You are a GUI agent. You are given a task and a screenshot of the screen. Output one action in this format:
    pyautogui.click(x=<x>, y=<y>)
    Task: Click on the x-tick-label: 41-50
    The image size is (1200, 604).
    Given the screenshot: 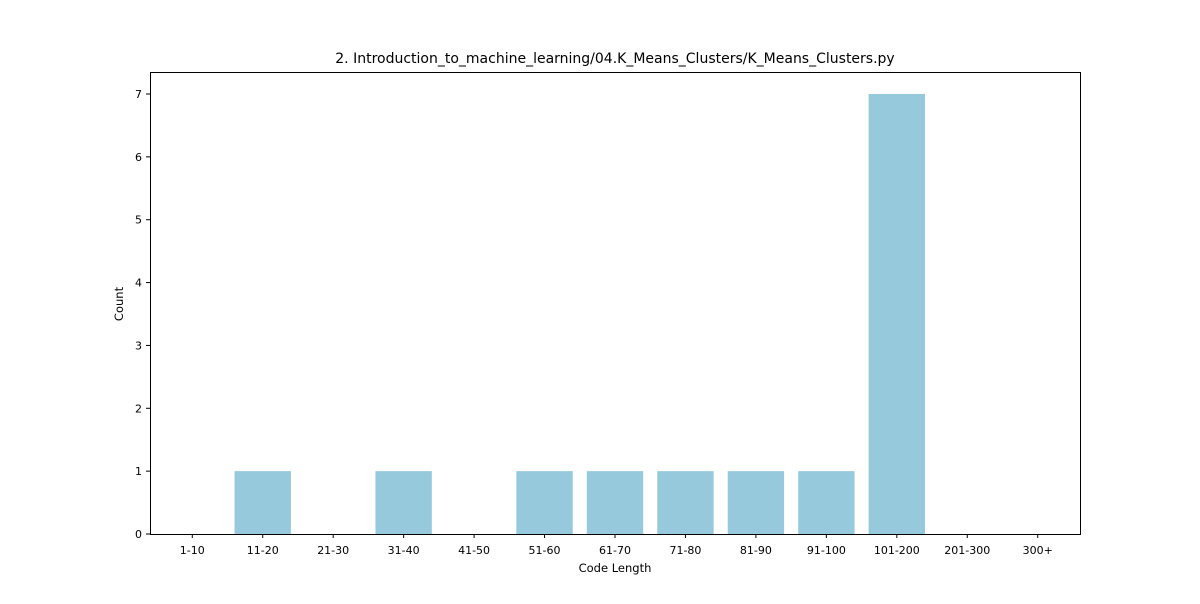 What is the action you would take?
    pyautogui.click(x=474, y=550)
    